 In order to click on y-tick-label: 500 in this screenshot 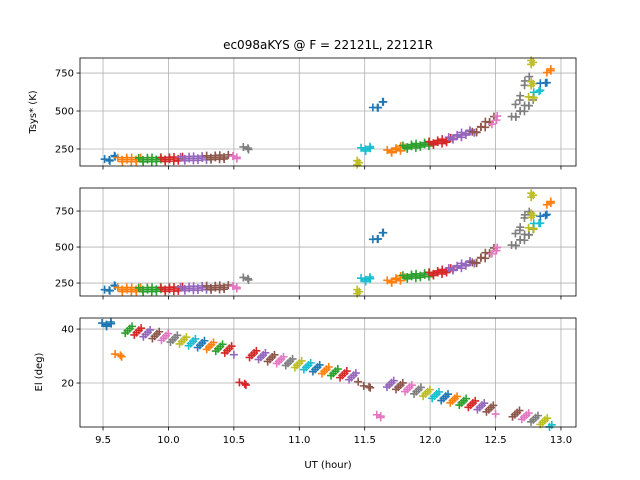, I will do `click(64, 248)`.